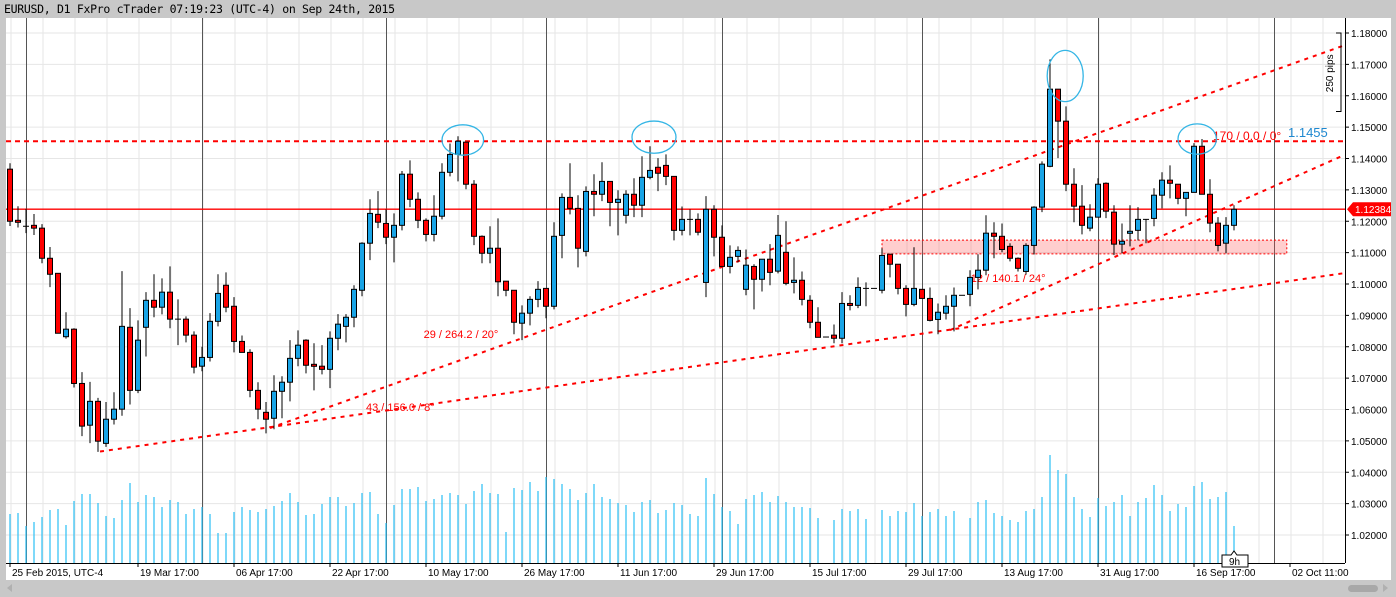 The width and height of the screenshot is (1396, 597). Describe the element at coordinates (1369, 191) in the screenshot. I see `price-tick-label: 1.13000` at that location.